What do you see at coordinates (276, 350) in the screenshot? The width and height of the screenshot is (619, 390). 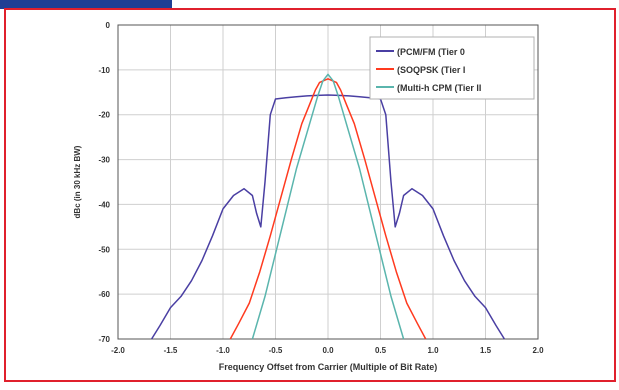 I see `x-tick-label: -0.5` at bounding box center [276, 350].